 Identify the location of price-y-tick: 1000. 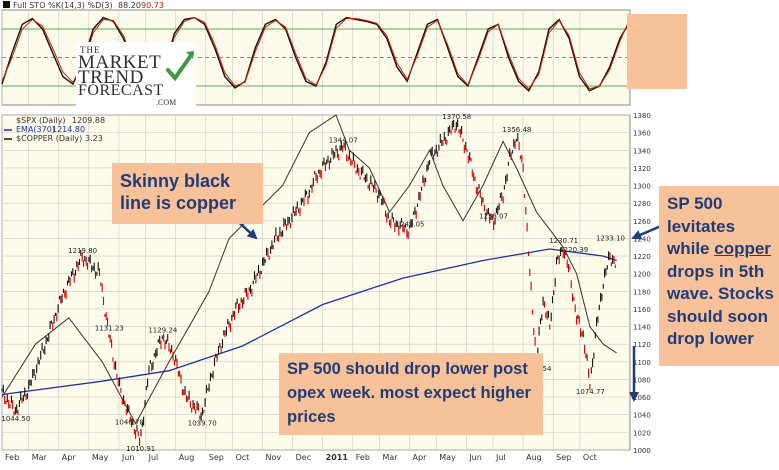
(642, 451).